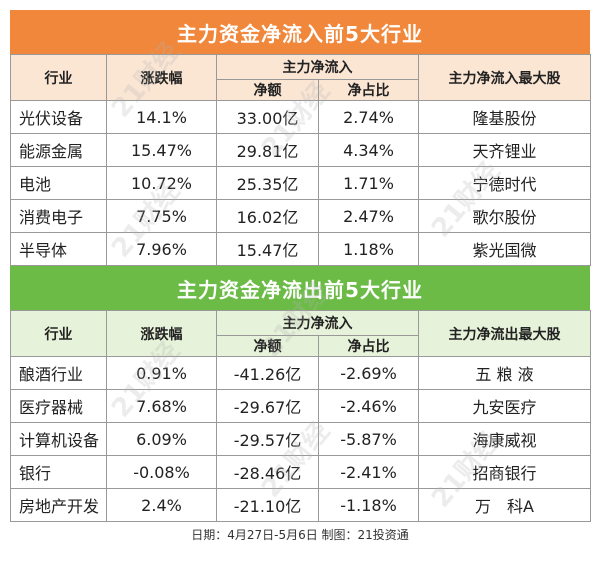  What do you see at coordinates (58, 406) in the screenshot?
I see `industry-cell: 医疗器械` at bounding box center [58, 406].